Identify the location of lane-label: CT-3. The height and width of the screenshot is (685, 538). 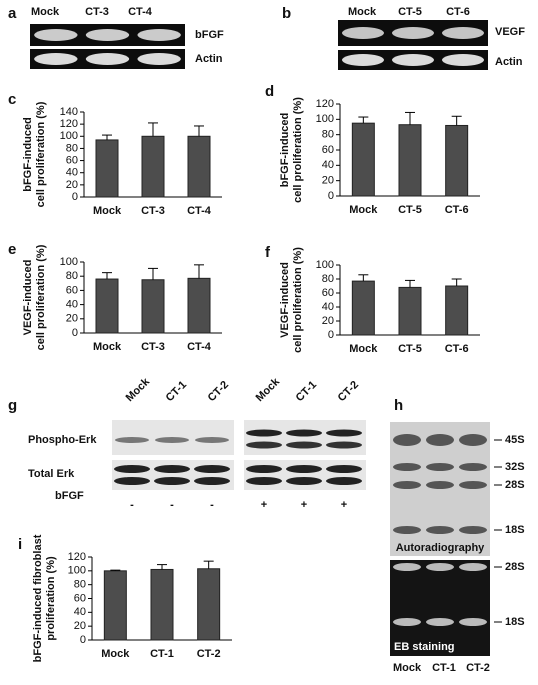
(97, 12).